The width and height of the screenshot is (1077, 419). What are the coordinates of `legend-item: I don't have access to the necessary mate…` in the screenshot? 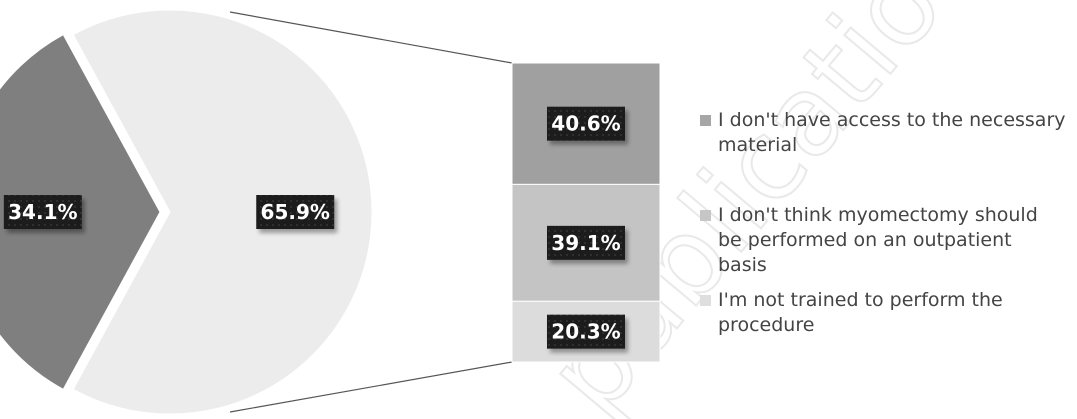 It's located at (884, 133).